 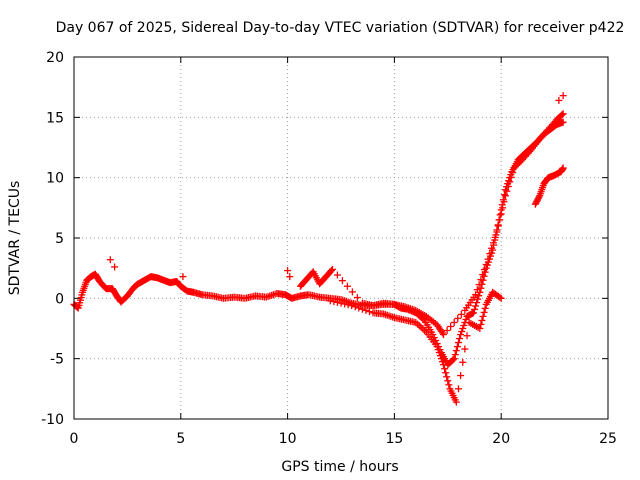 I want to click on y-axis-label: SDTVAR / TECUs, so click(x=15, y=238).